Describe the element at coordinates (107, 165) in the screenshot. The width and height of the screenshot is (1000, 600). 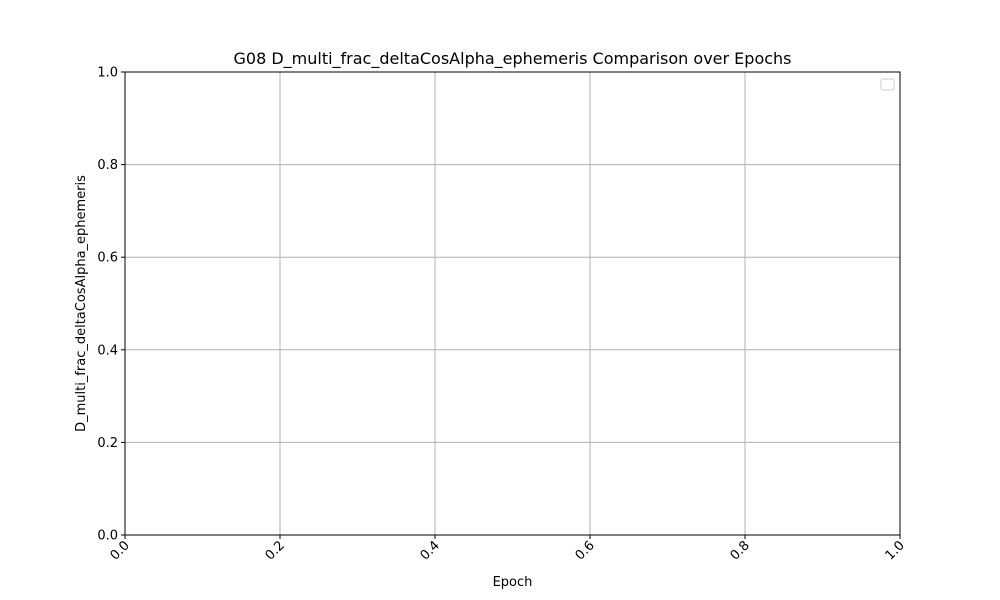
I see `y-tick-label: 0.8` at that location.